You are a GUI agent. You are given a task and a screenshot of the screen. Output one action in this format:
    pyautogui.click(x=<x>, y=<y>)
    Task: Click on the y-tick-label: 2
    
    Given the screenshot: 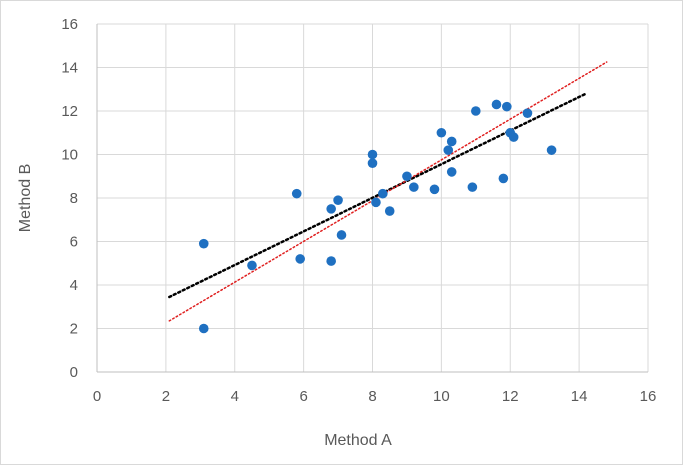 What is the action you would take?
    pyautogui.click(x=74, y=329)
    